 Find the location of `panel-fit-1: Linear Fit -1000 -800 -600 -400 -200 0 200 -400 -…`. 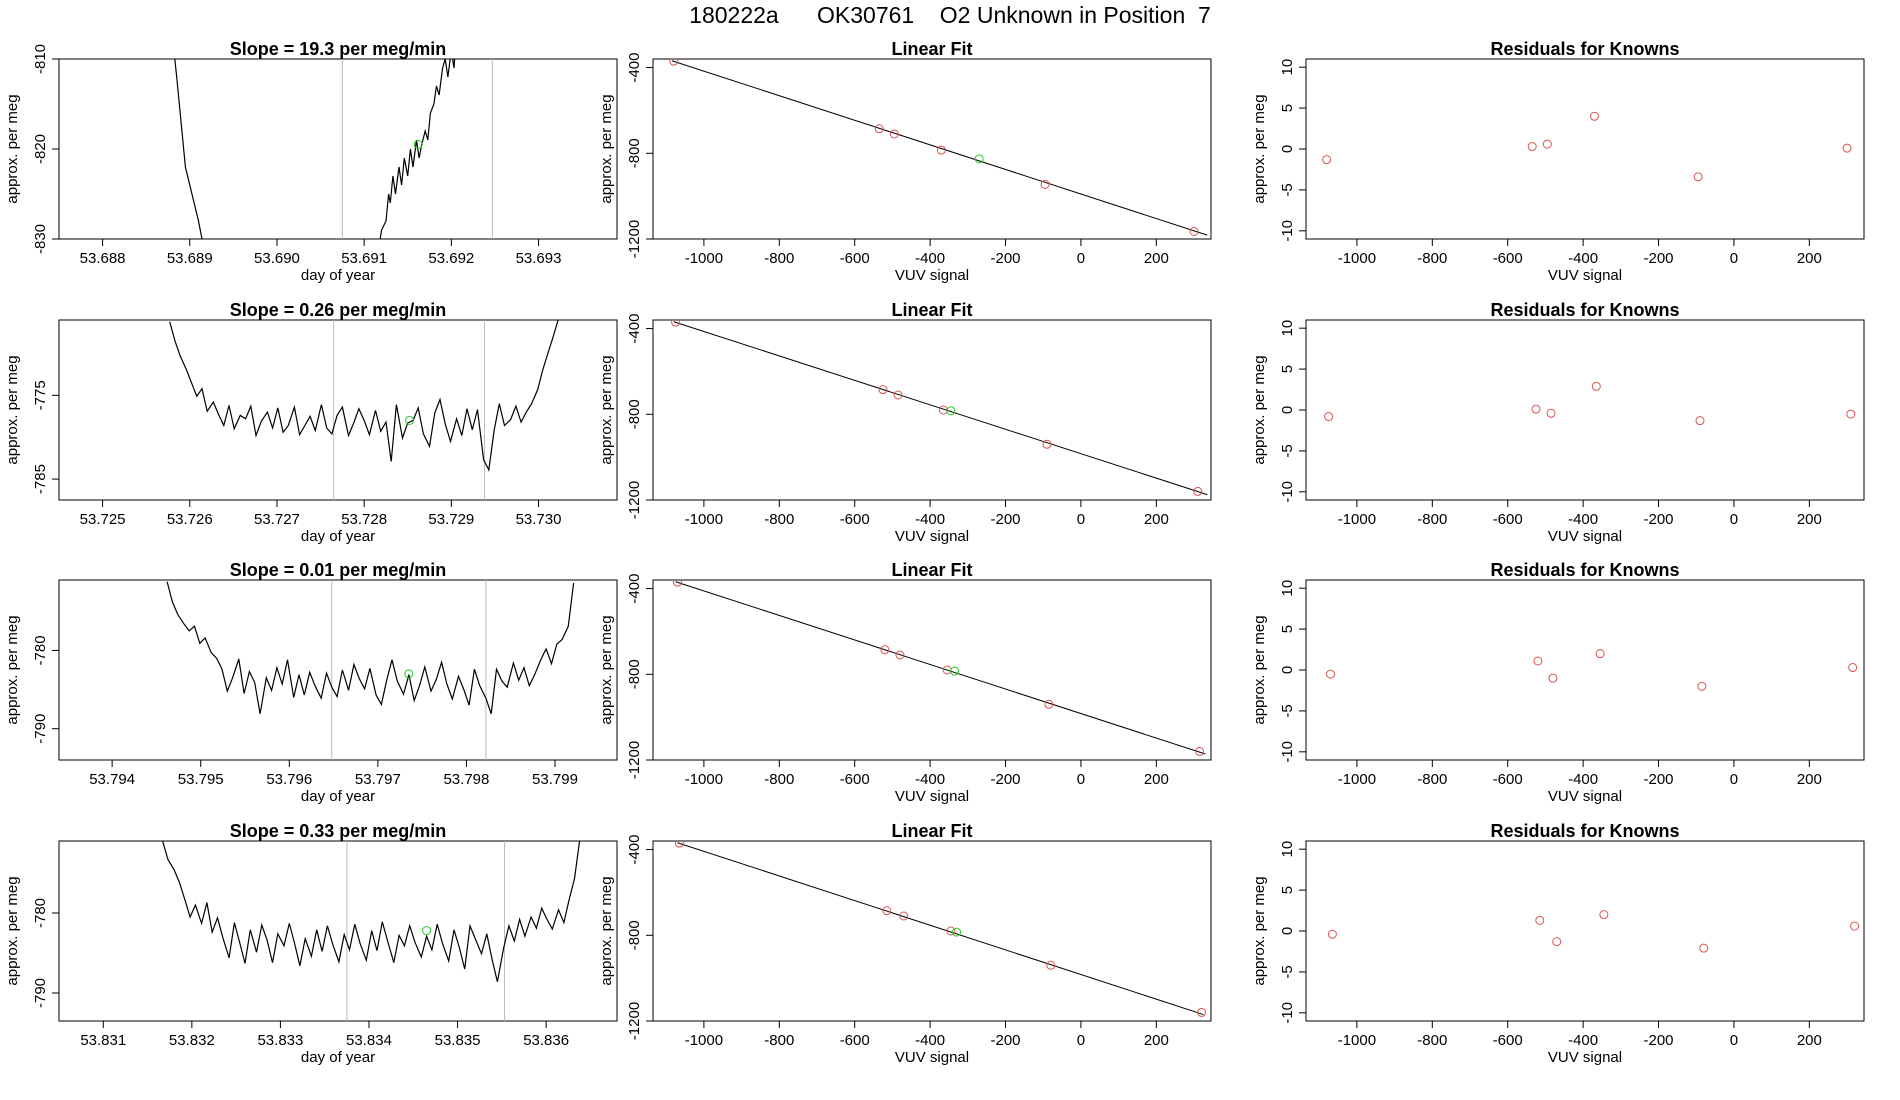

panel-fit-1: Linear Fit -1000 -800 -600 -400 -200 0 200 -400 -… is located at coordinates (905, 161).